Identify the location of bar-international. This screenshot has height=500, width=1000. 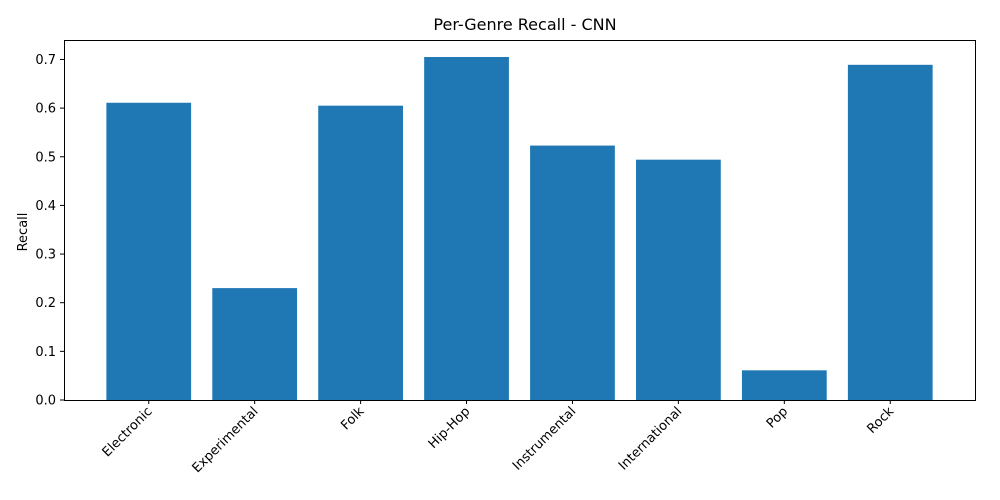
(678, 279).